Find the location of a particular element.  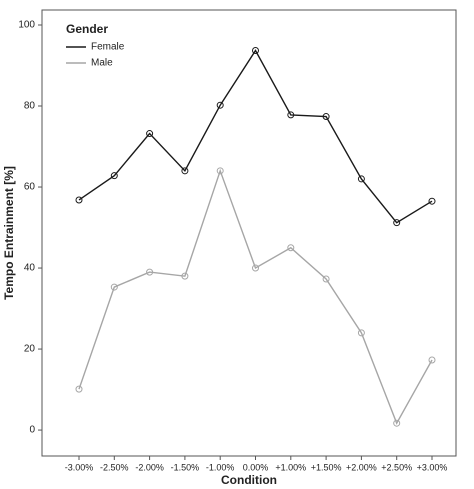

y-tick-label: 40 is located at coordinates (30, 268).